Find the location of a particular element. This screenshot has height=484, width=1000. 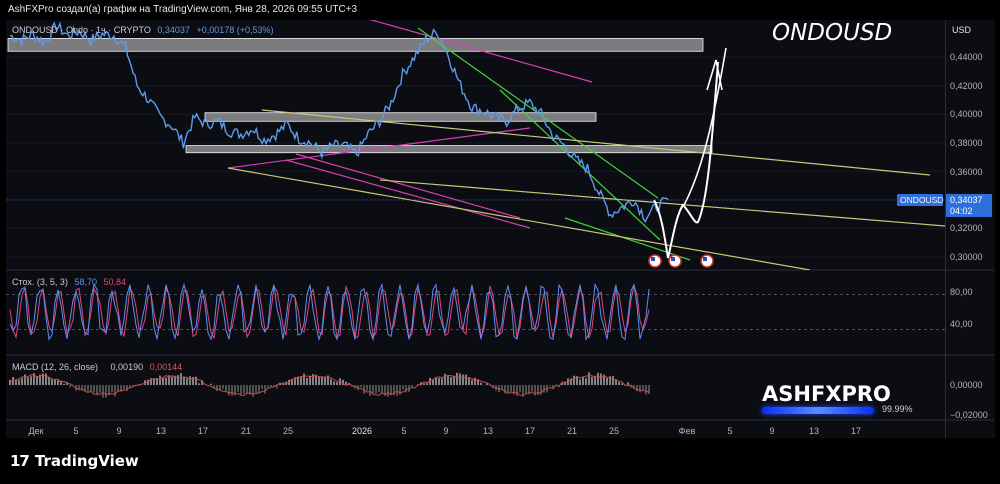

time-axis-label: Фев is located at coordinates (687, 431).